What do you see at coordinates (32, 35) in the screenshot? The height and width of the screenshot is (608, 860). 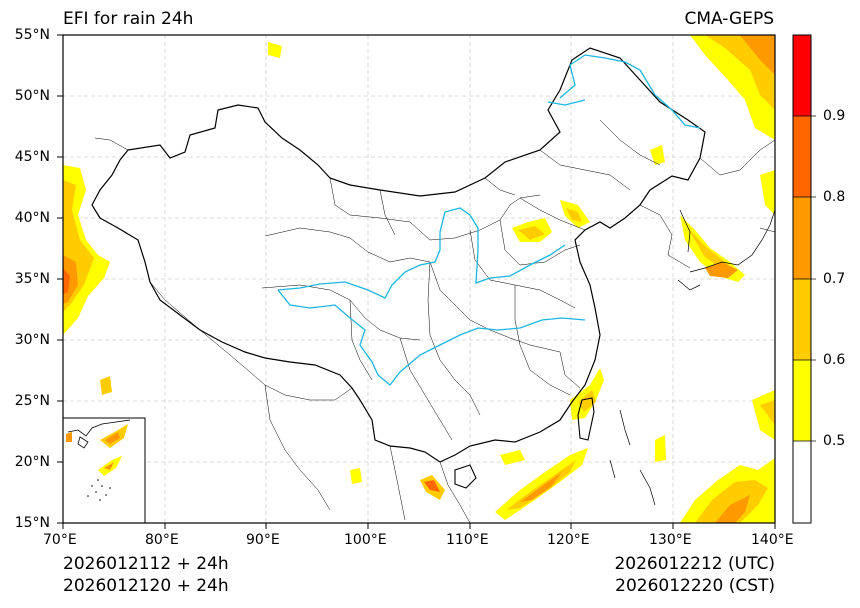 I see `lat-label-55: 55°N` at bounding box center [32, 35].